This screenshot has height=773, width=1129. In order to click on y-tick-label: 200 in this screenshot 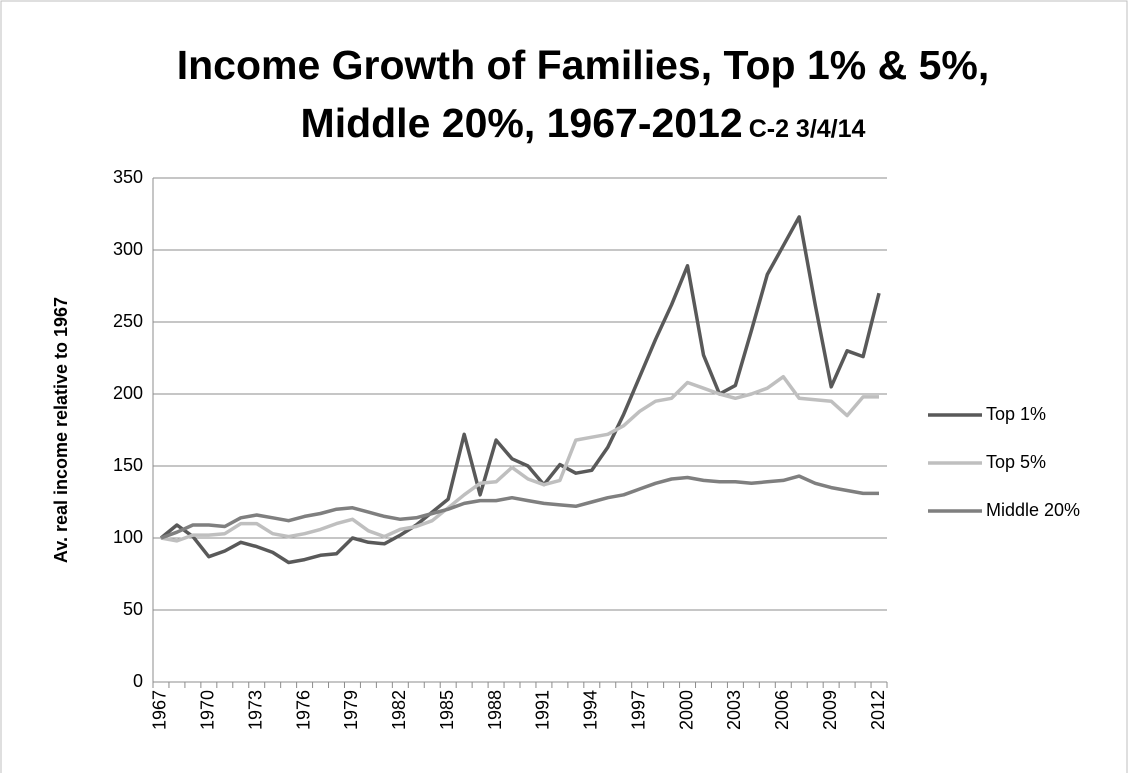, I will do `click(128, 393)`.